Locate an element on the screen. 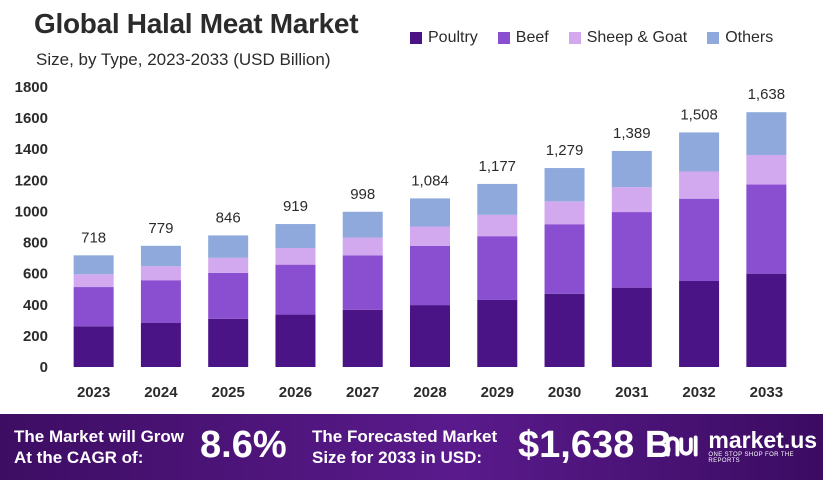 This screenshot has height=480, width=823. x-tick-label: 2027 is located at coordinates (362, 392).